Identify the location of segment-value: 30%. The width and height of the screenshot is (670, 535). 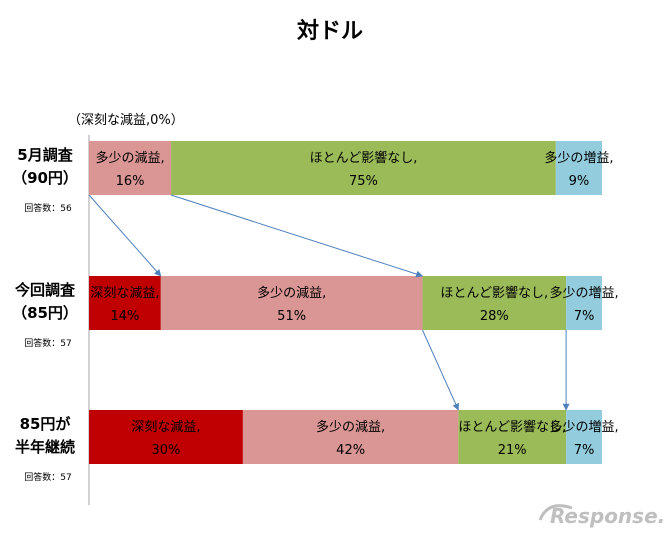
(165, 450).